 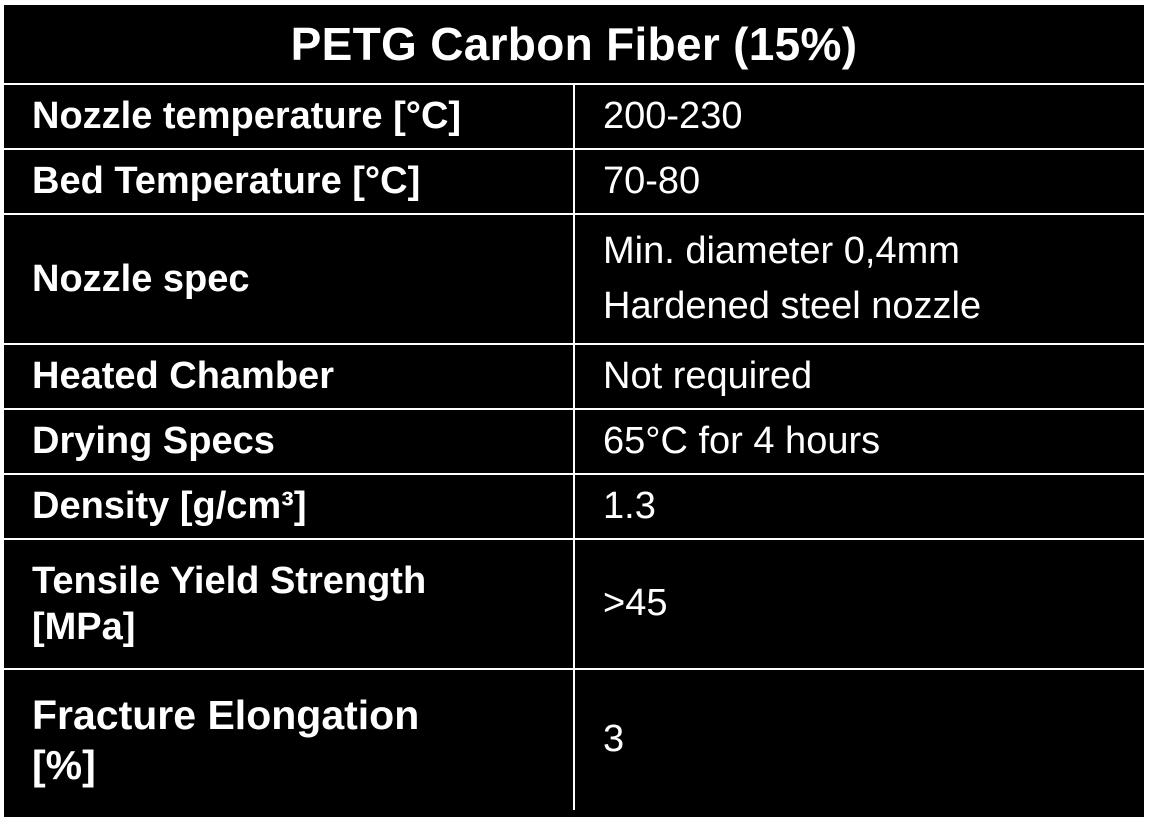 What do you see at coordinates (858, 506) in the screenshot?
I see `row-value: 1.3` at bounding box center [858, 506].